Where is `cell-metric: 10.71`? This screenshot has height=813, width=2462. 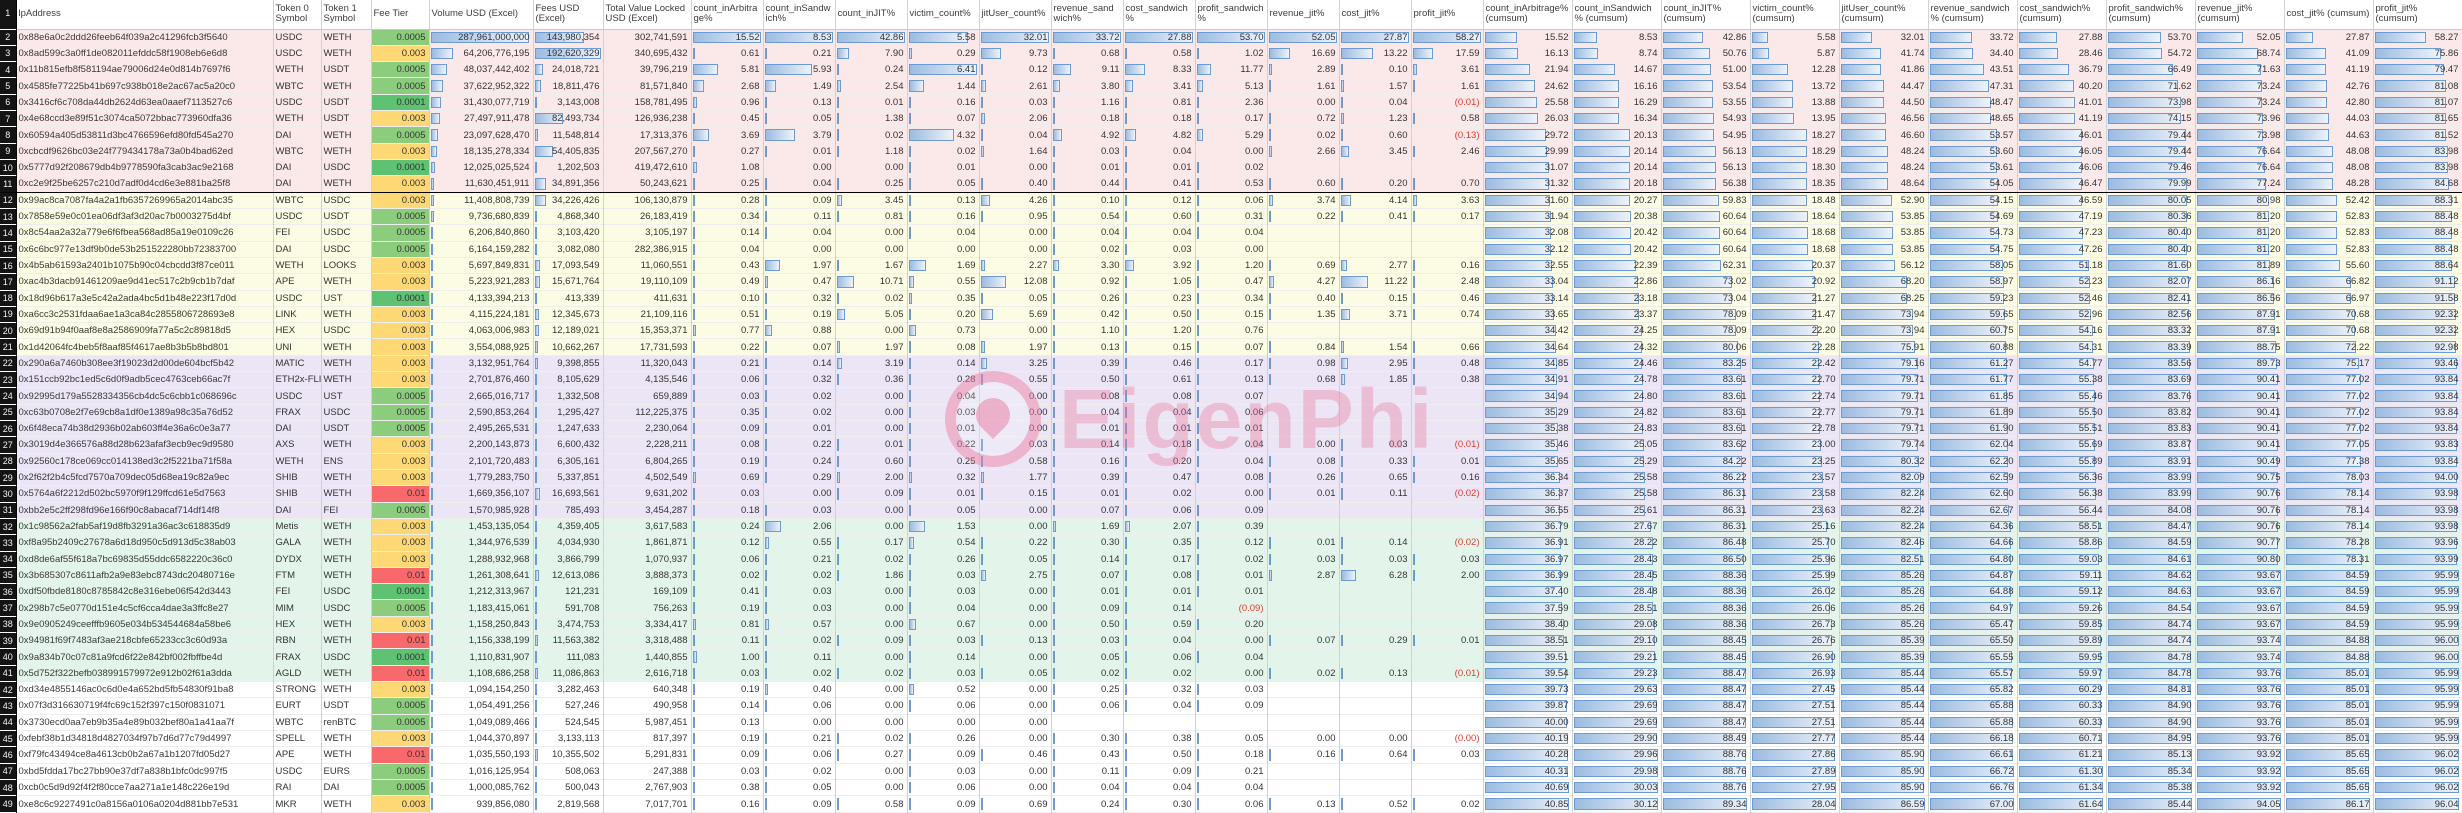
cell-metric: 10.71 is located at coordinates (871, 282).